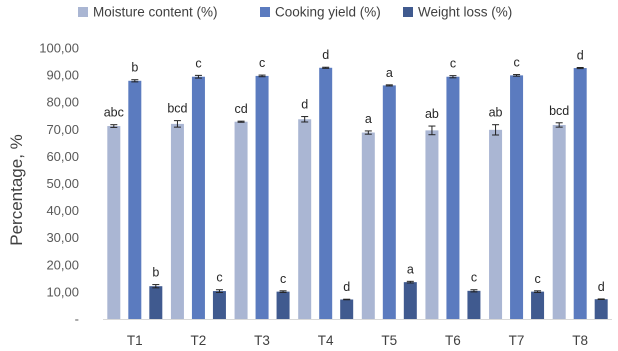 This screenshot has width=618, height=351. Describe the element at coordinates (114, 113) in the screenshot. I see `significance-label: abc` at that location.